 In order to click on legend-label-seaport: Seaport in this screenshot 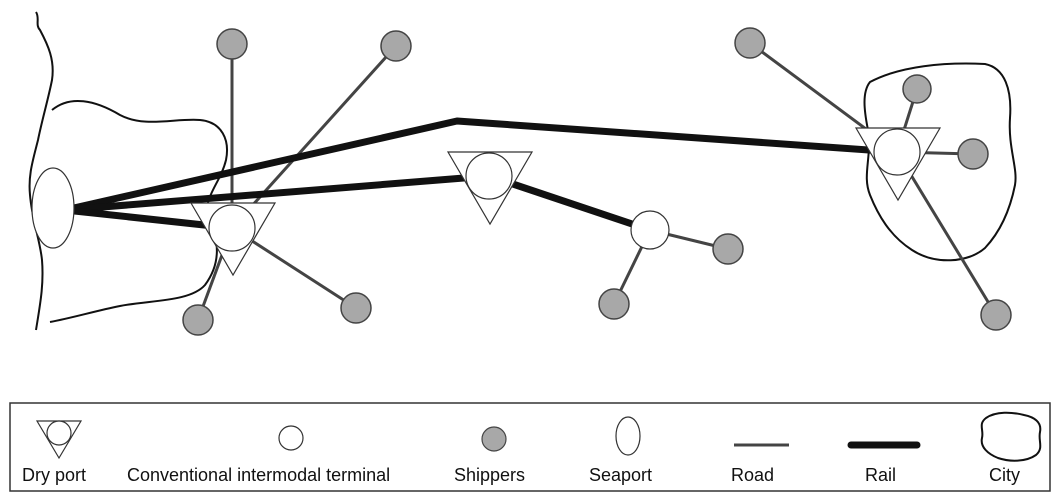, I will do `click(621, 475)`.